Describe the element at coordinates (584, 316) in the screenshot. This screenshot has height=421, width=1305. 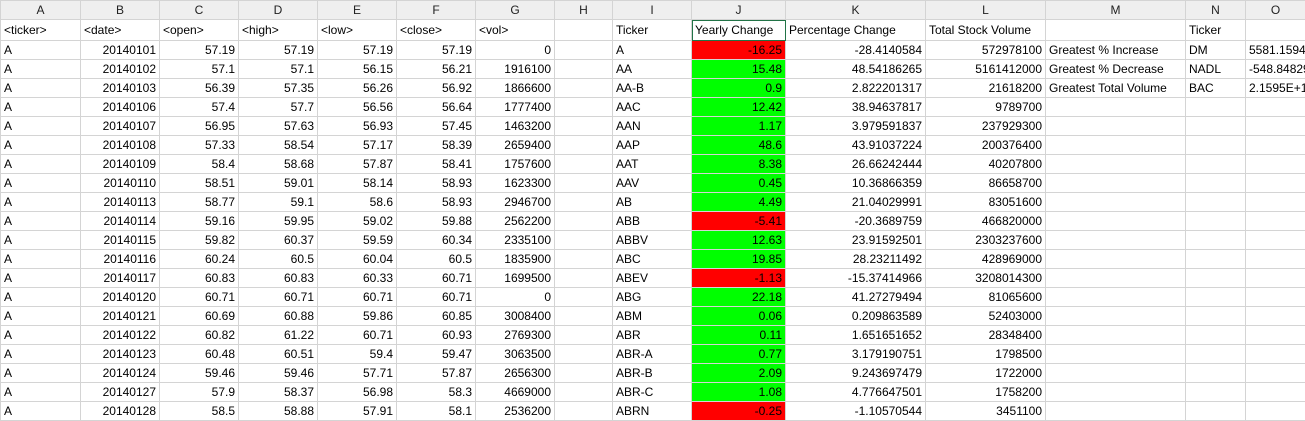
I see `cell-h16` at that location.